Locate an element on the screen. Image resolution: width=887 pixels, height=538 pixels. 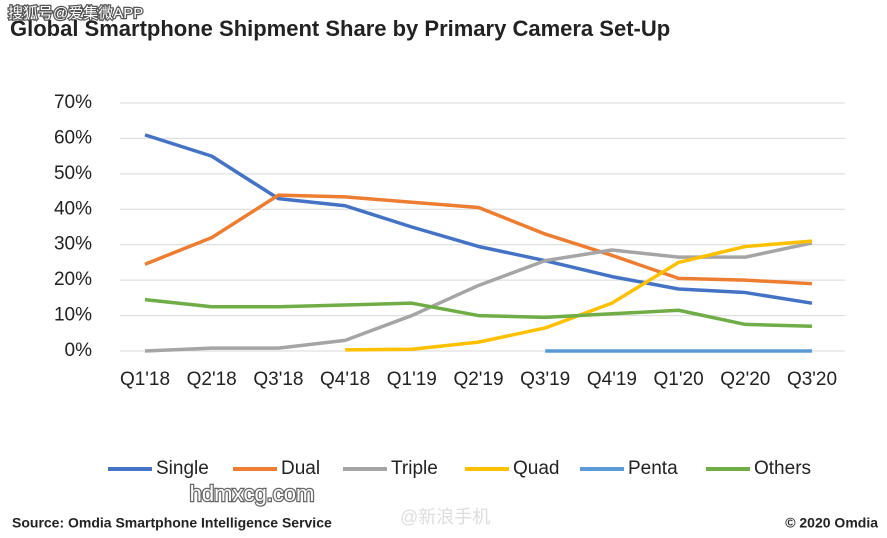
x-tick-label: Q3'20 is located at coordinates (812, 379).